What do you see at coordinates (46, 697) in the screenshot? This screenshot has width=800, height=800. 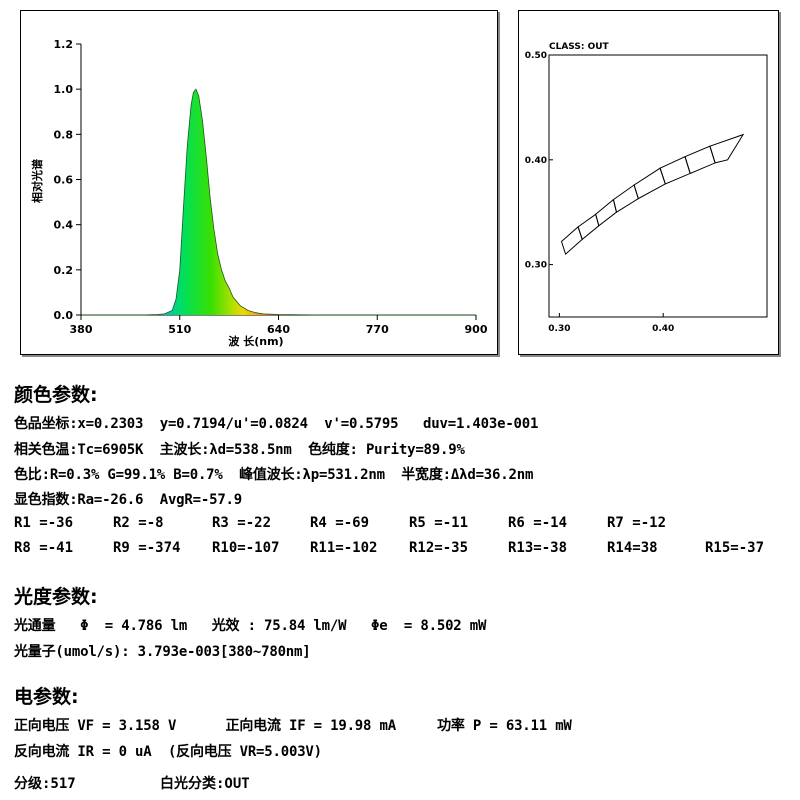 I see `electrical-title: 电参数:` at bounding box center [46, 697].